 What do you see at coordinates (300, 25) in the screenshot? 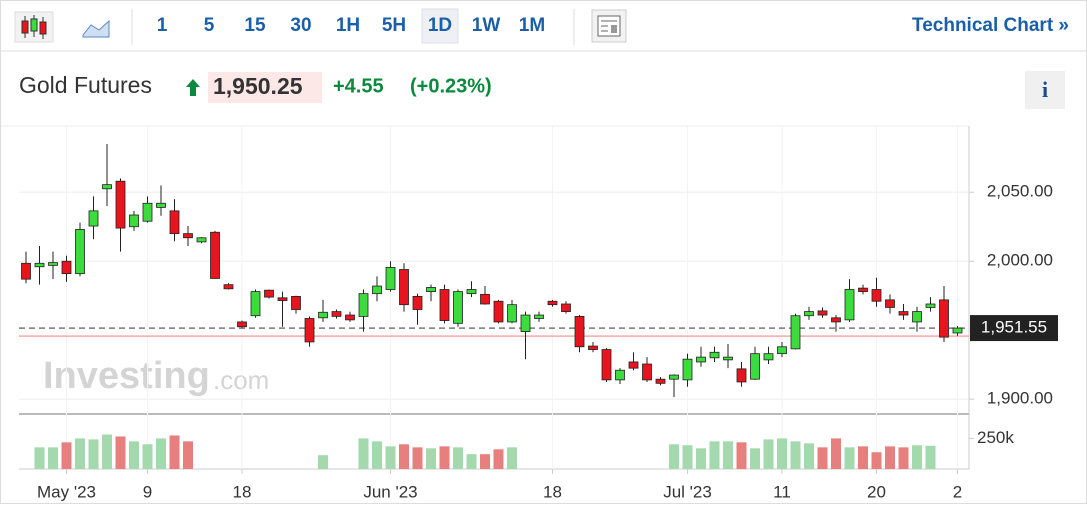
I see `interval-button: 30` at bounding box center [300, 25].